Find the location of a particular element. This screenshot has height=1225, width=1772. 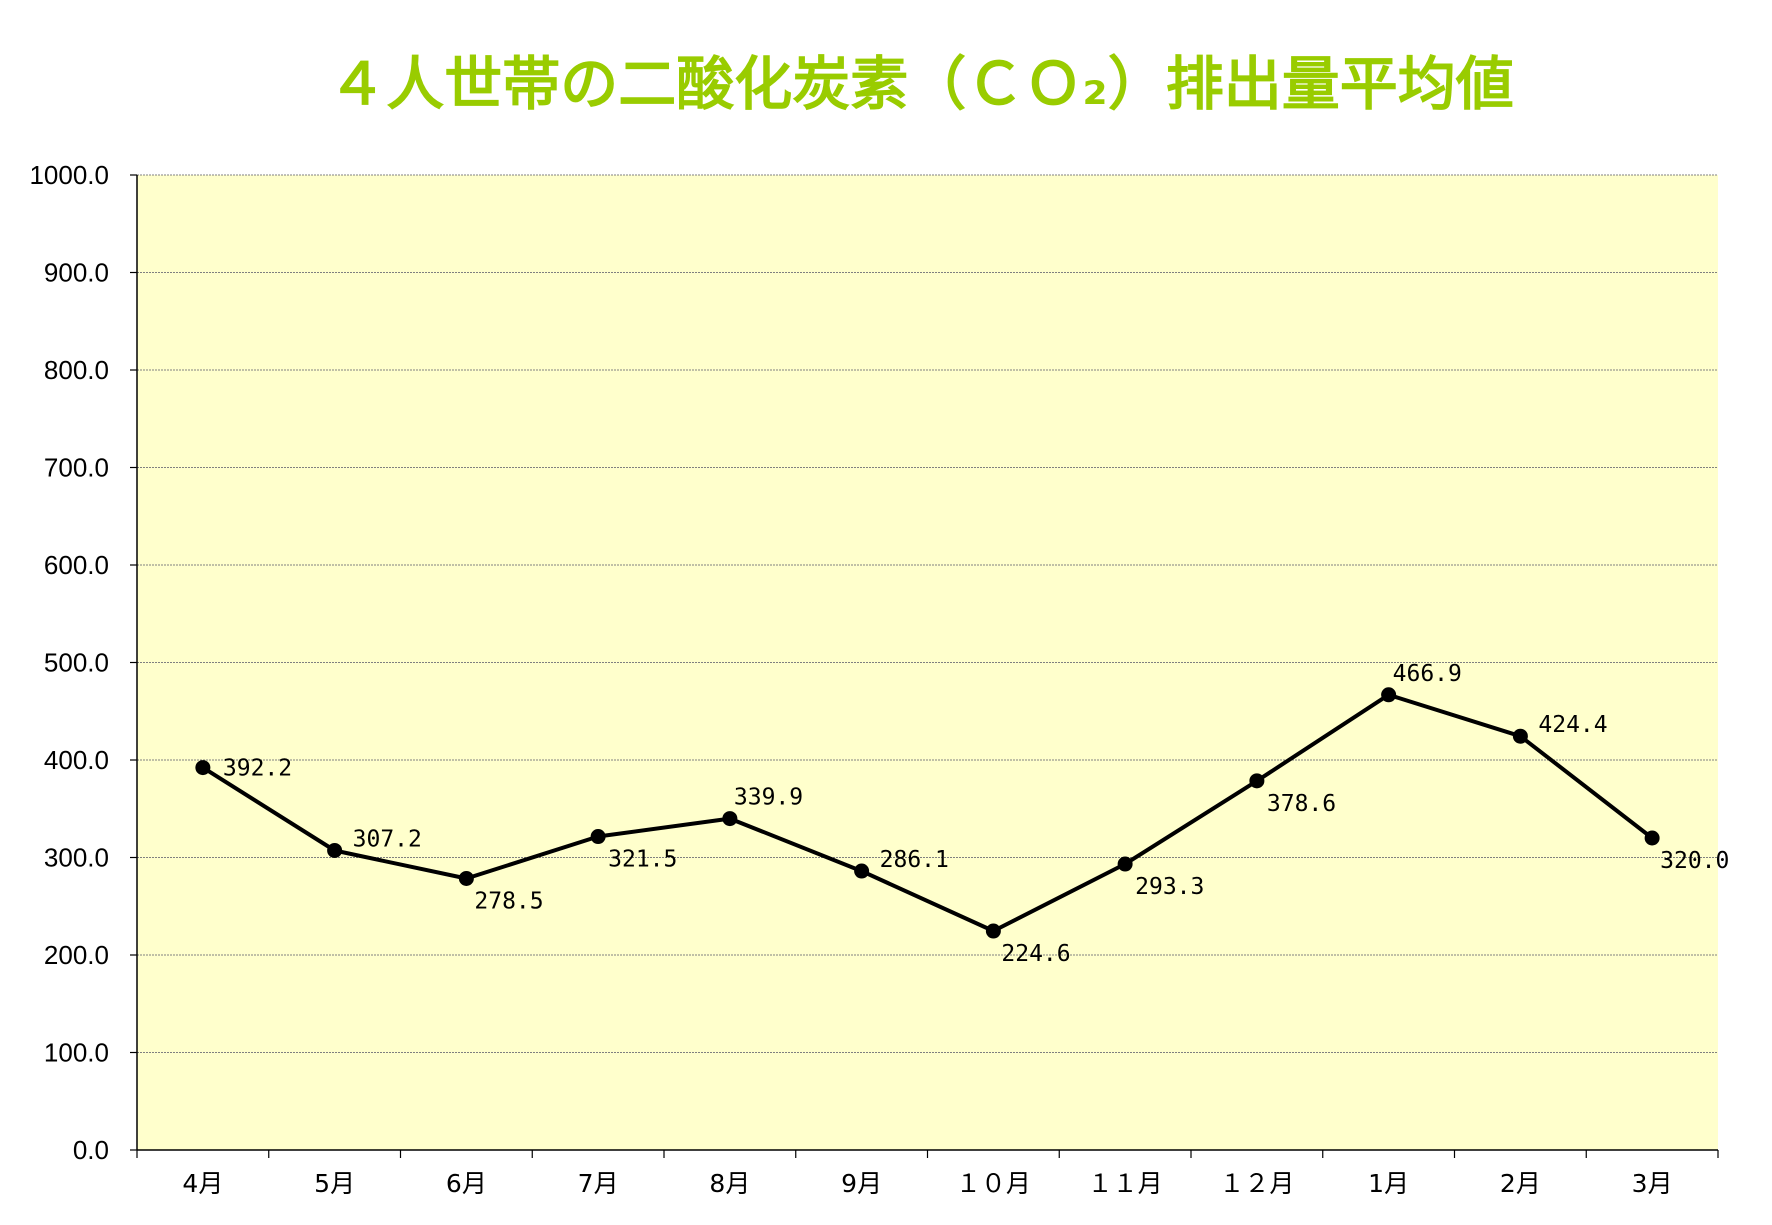

x-tick-label: １１月 is located at coordinates (1125, 1183).